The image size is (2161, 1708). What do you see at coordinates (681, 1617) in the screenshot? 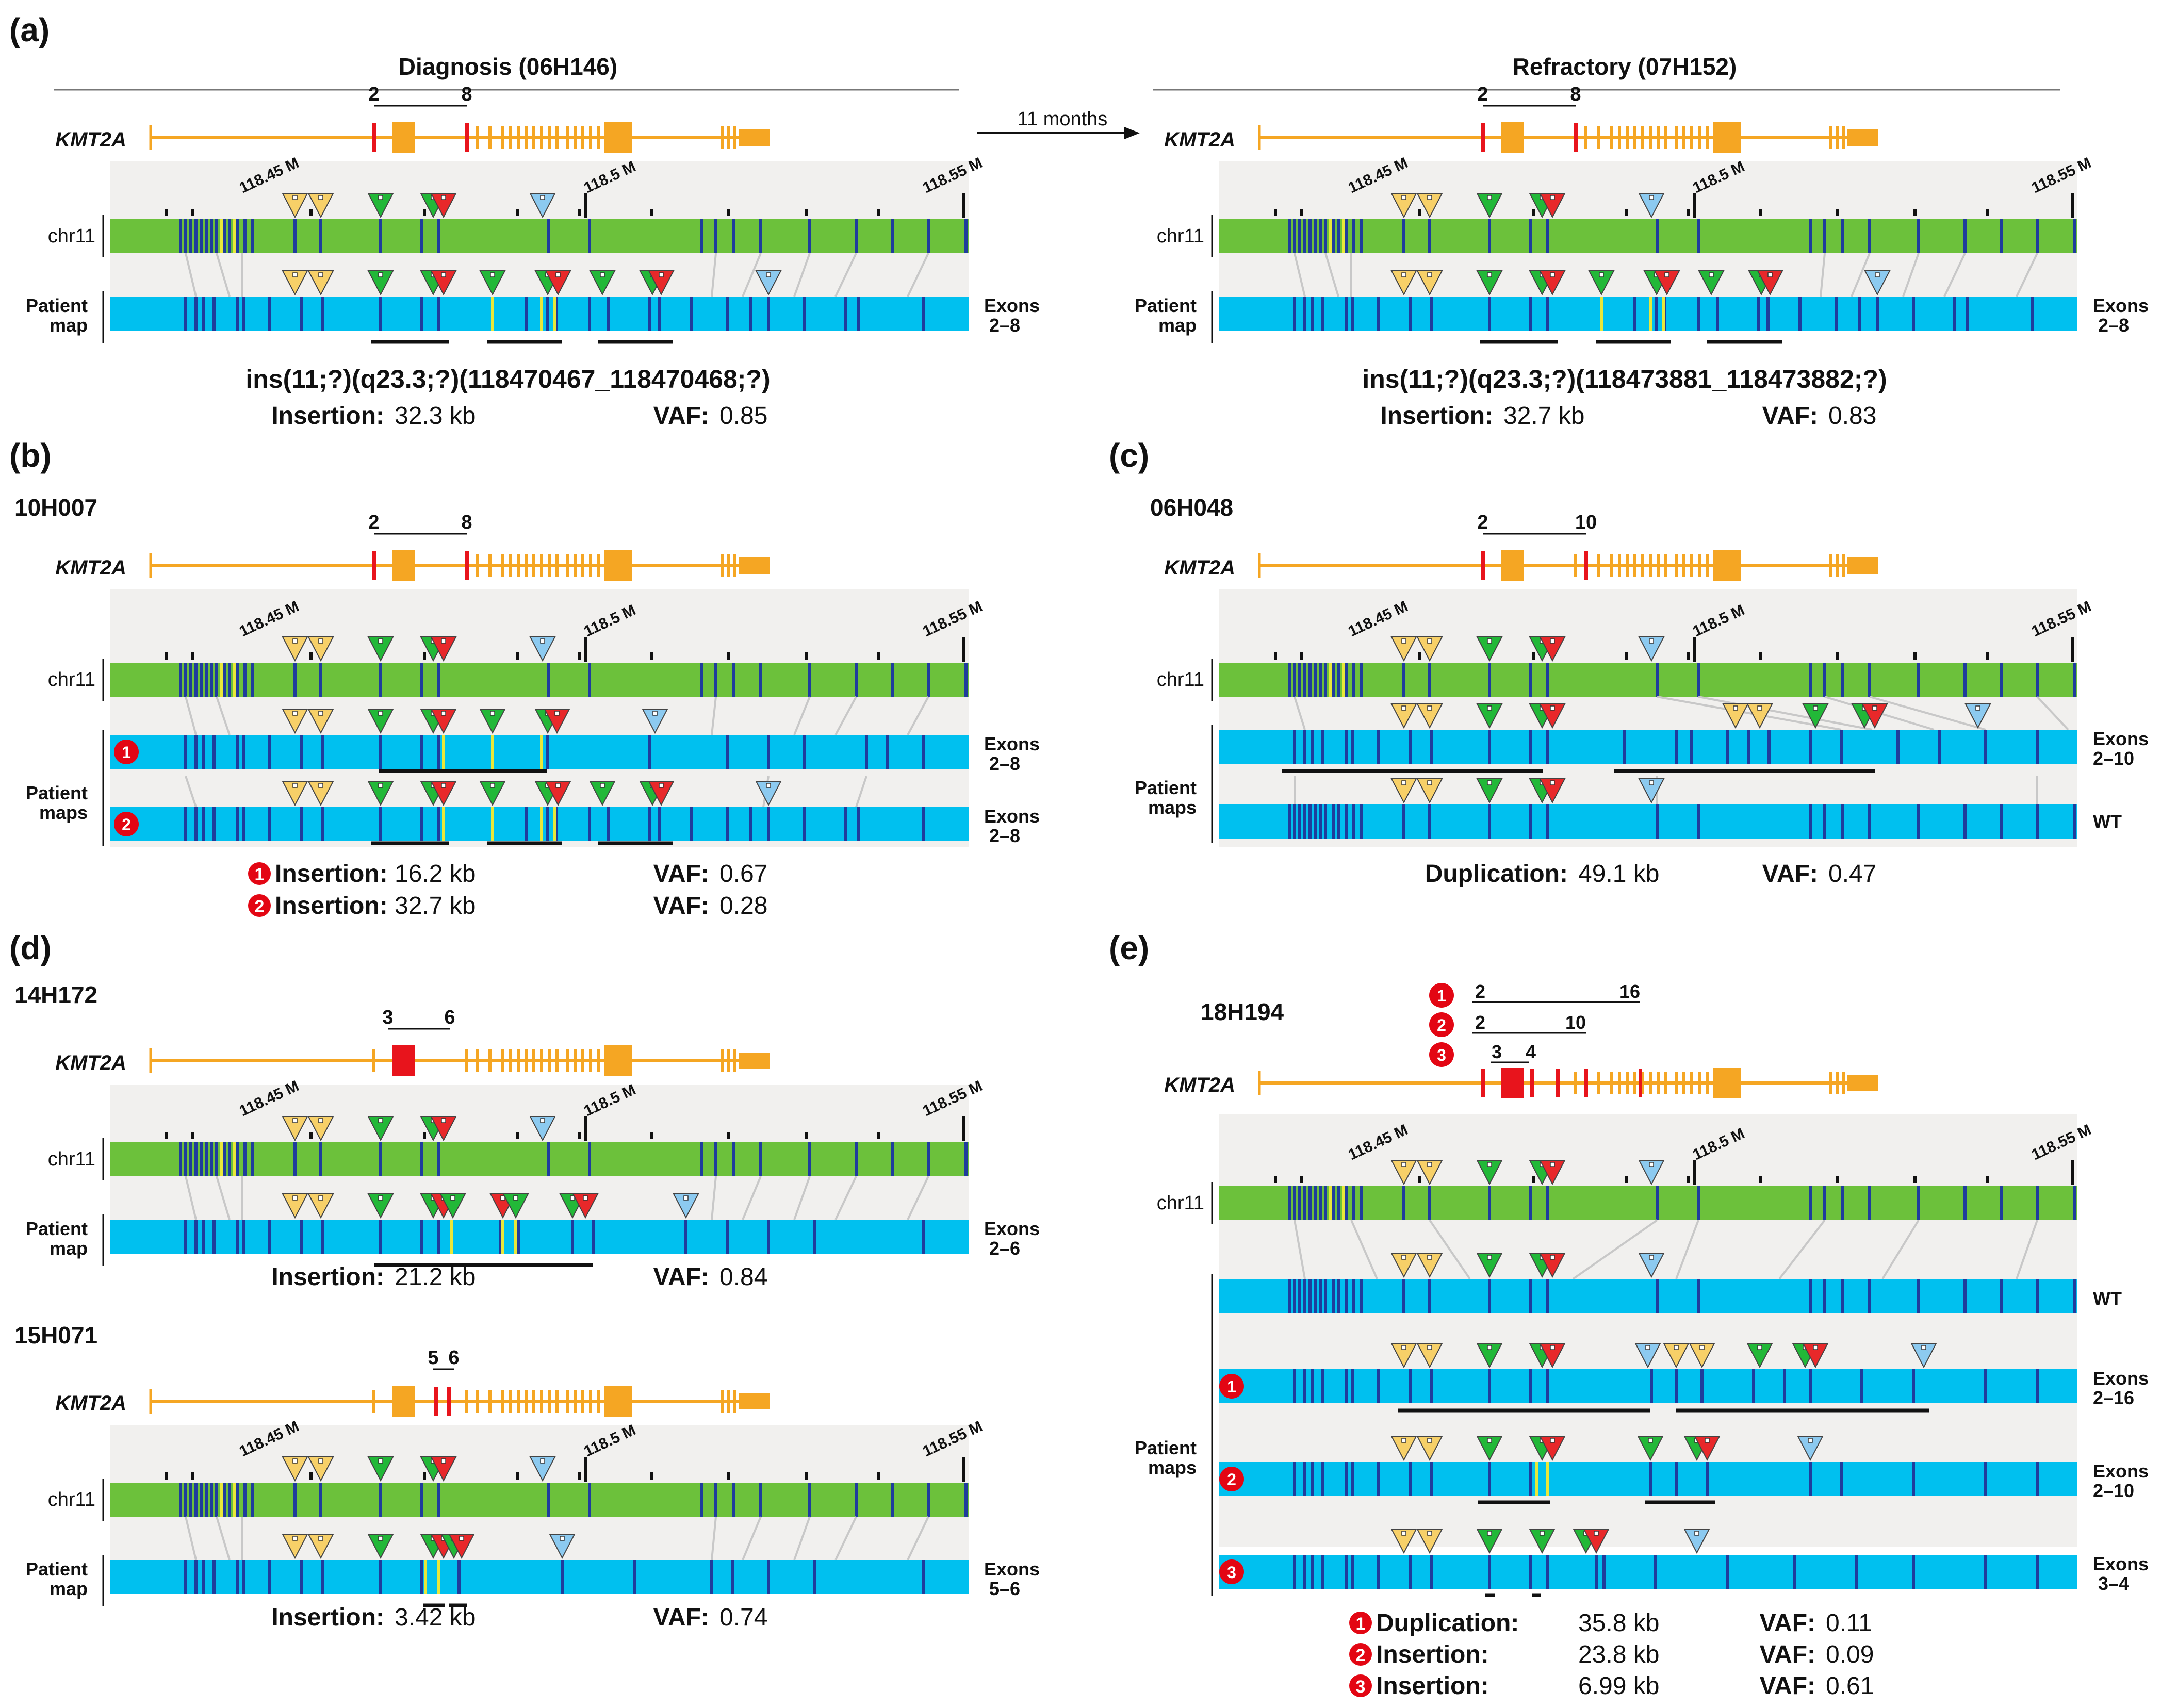
I see `vaf-label: VAF:` at bounding box center [681, 1617].